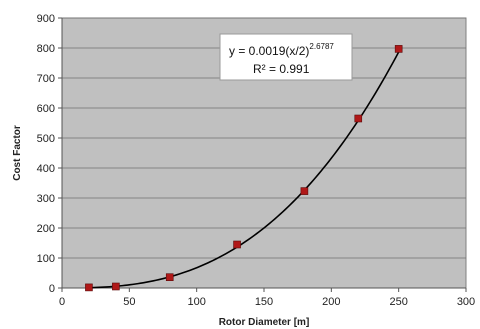 This screenshot has width=480, height=329. What do you see at coordinates (46, 199) in the screenshot?
I see `y-tick-label-3: 300` at bounding box center [46, 199].